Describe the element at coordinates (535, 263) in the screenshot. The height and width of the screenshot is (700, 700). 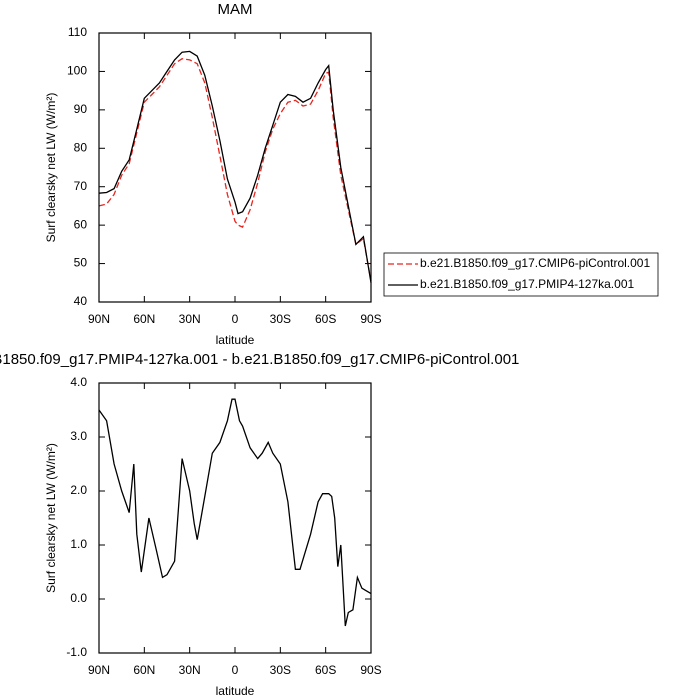
I see `legend-label: b.e21.B1850.f09_g17.CMIP6-piControl.001` at that location.